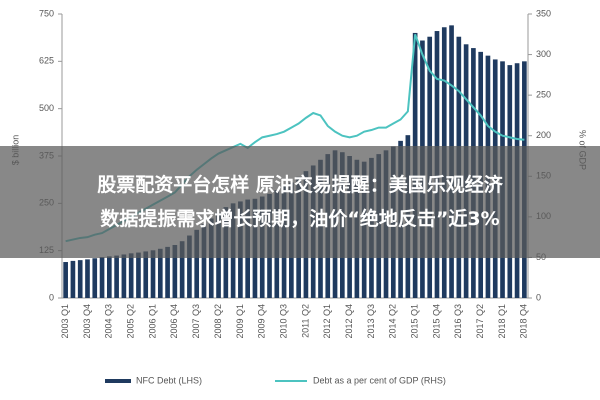  Describe the element at coordinates (543, 54) in the screenshot. I see `y2-tick-label: 300` at that location.